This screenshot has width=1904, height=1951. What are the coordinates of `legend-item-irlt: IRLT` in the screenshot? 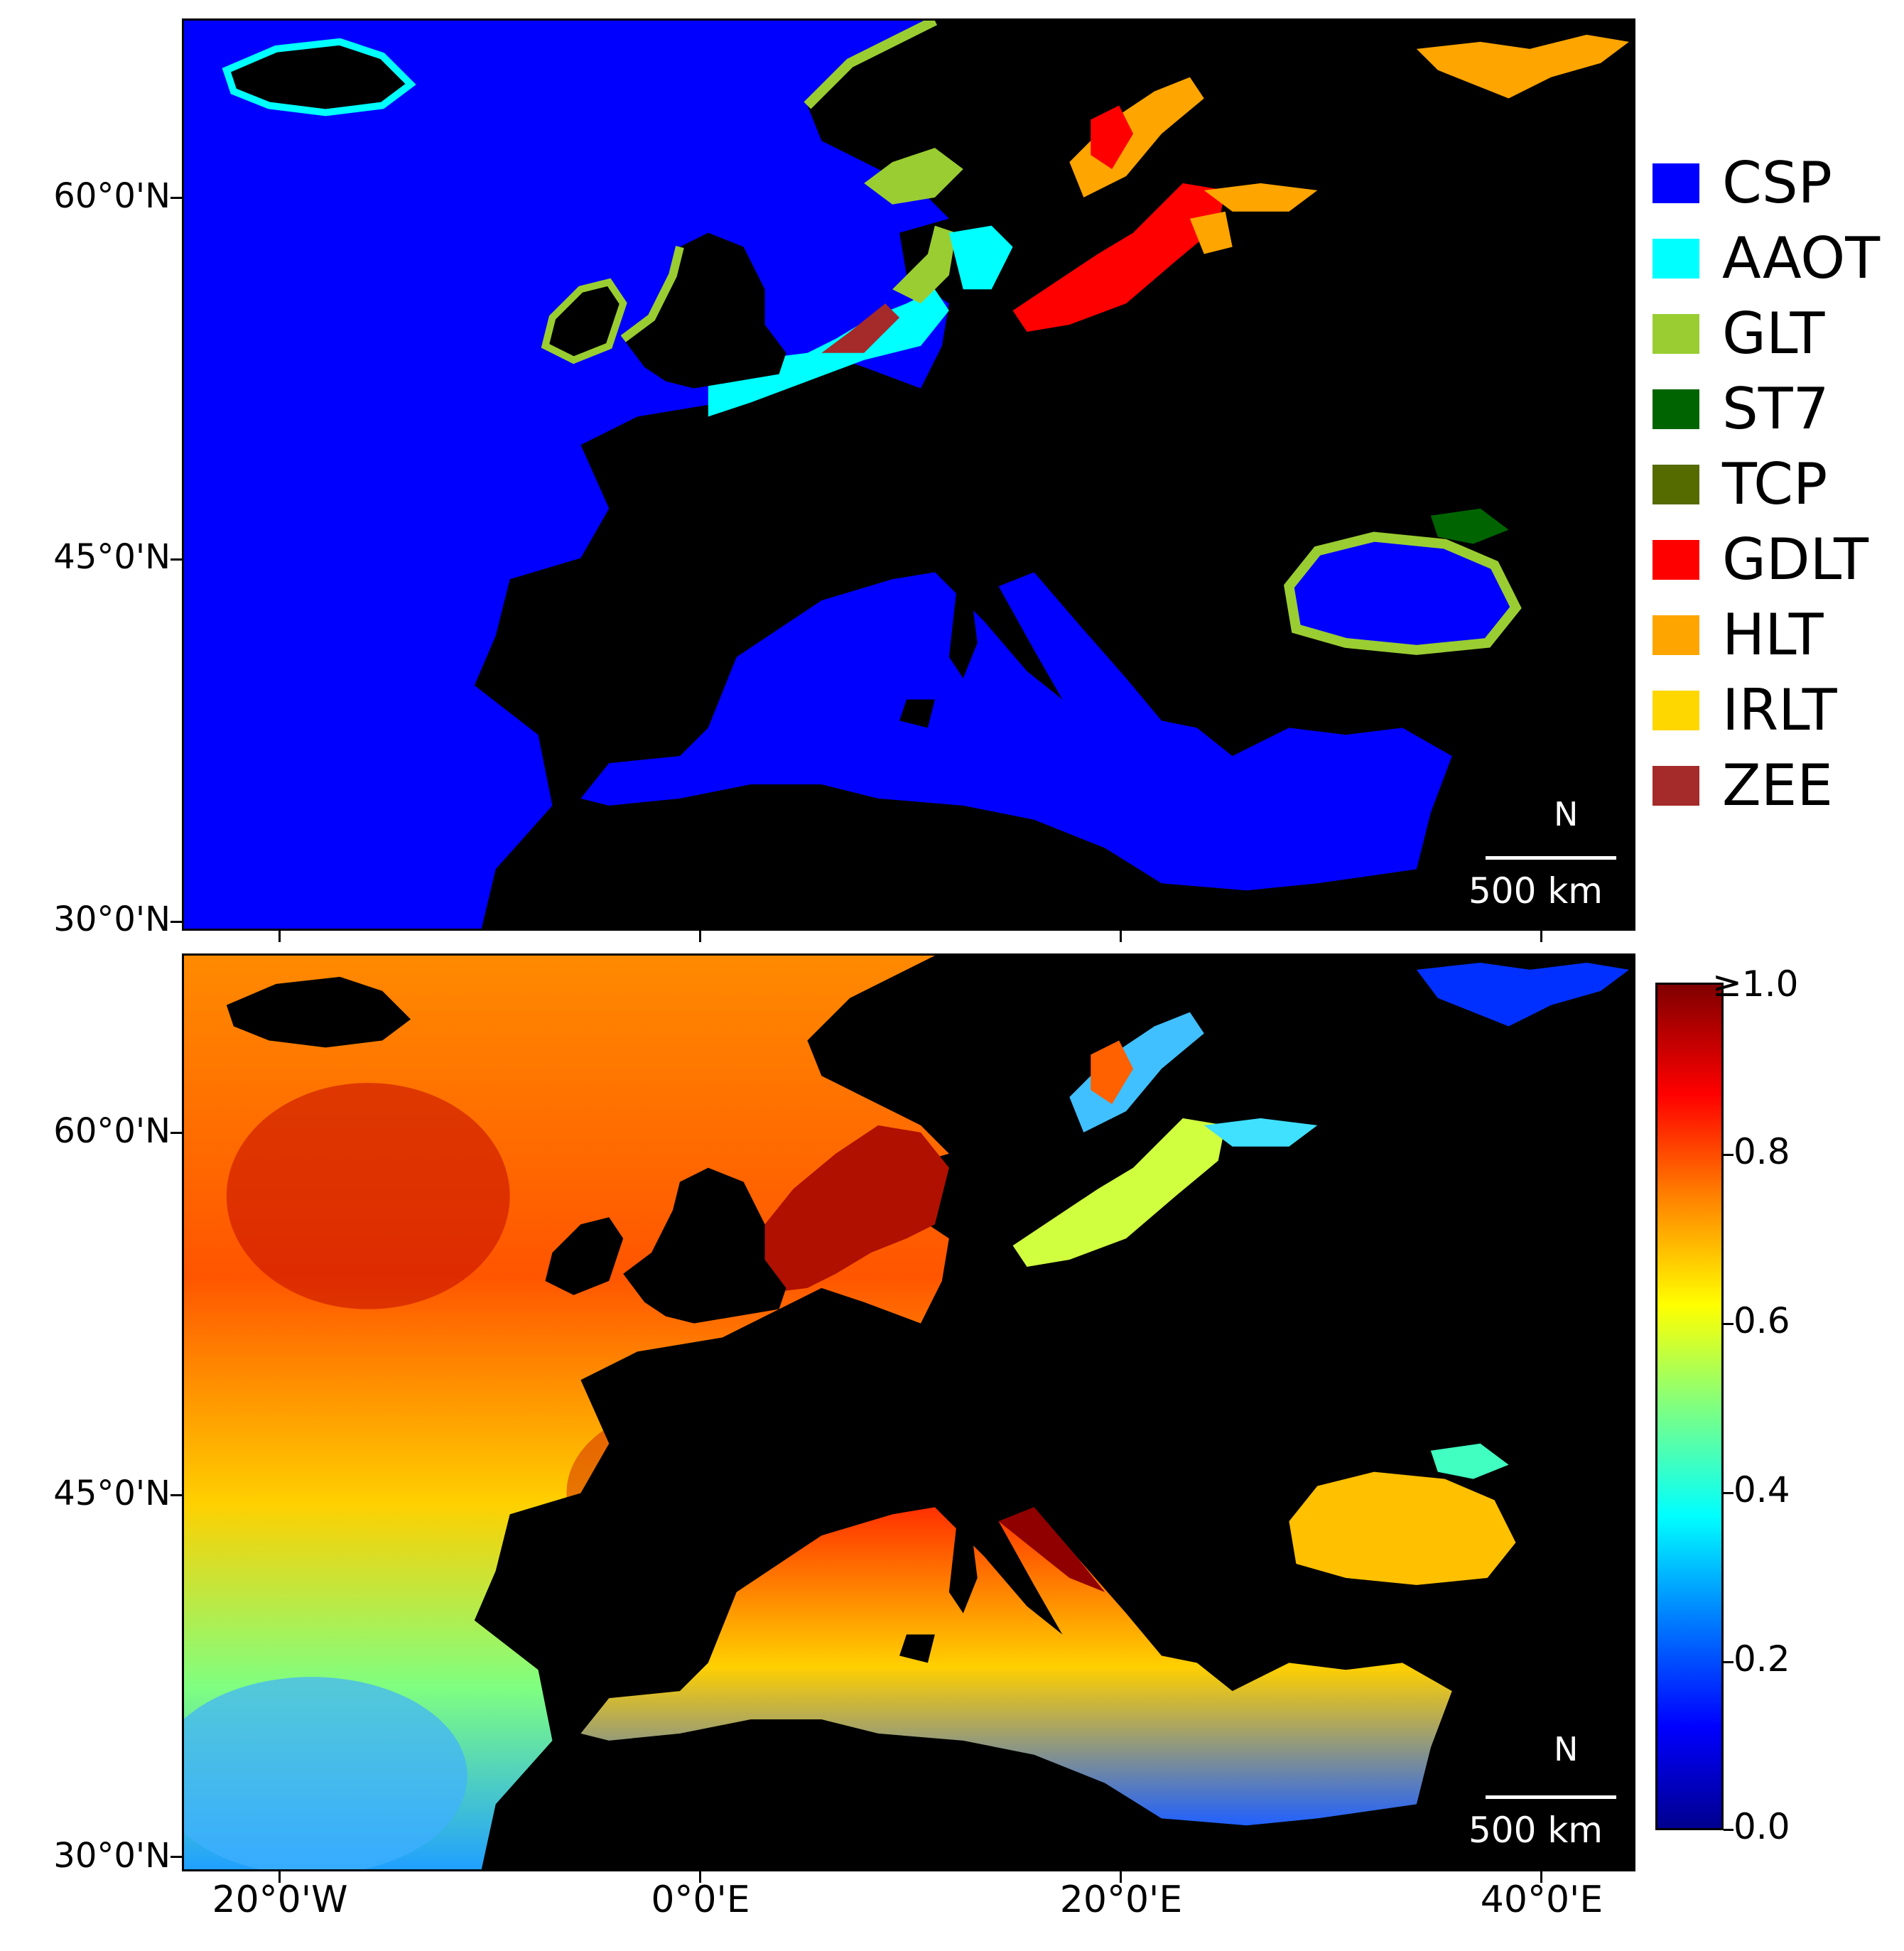 It's located at (1767, 710).